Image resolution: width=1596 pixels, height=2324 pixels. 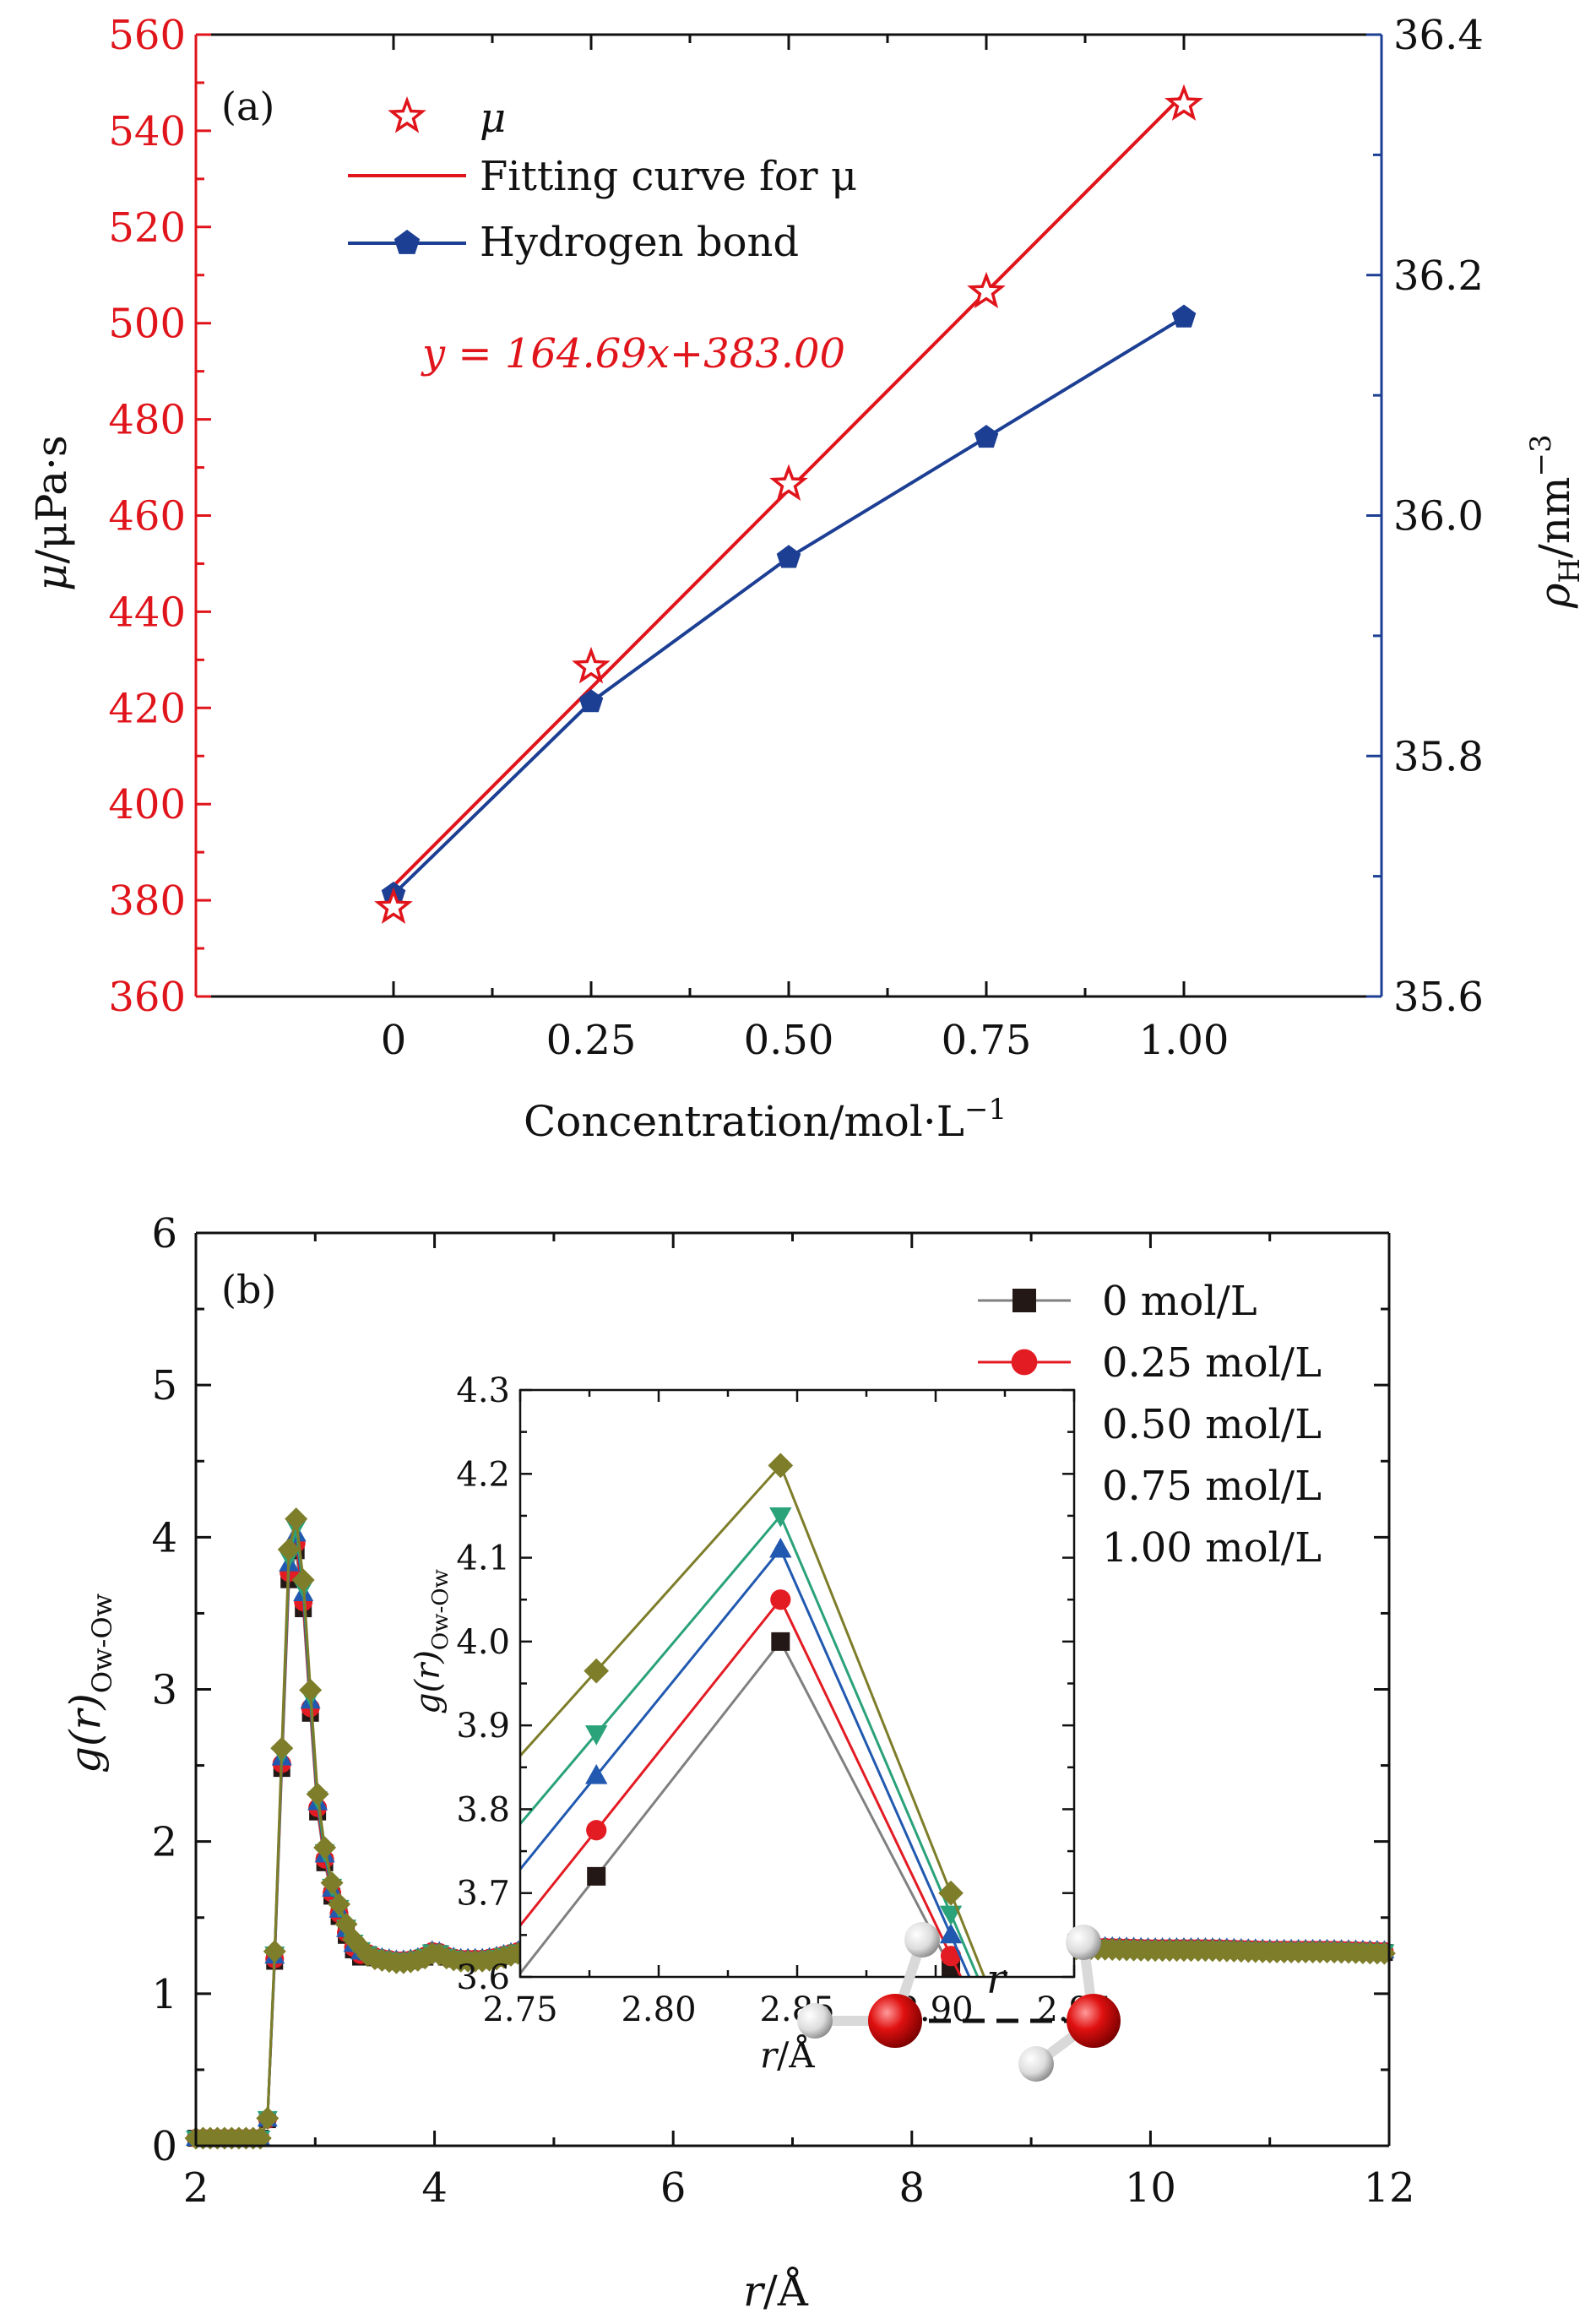 I want to click on y-tick-label-b: 4, so click(x=164, y=1537).